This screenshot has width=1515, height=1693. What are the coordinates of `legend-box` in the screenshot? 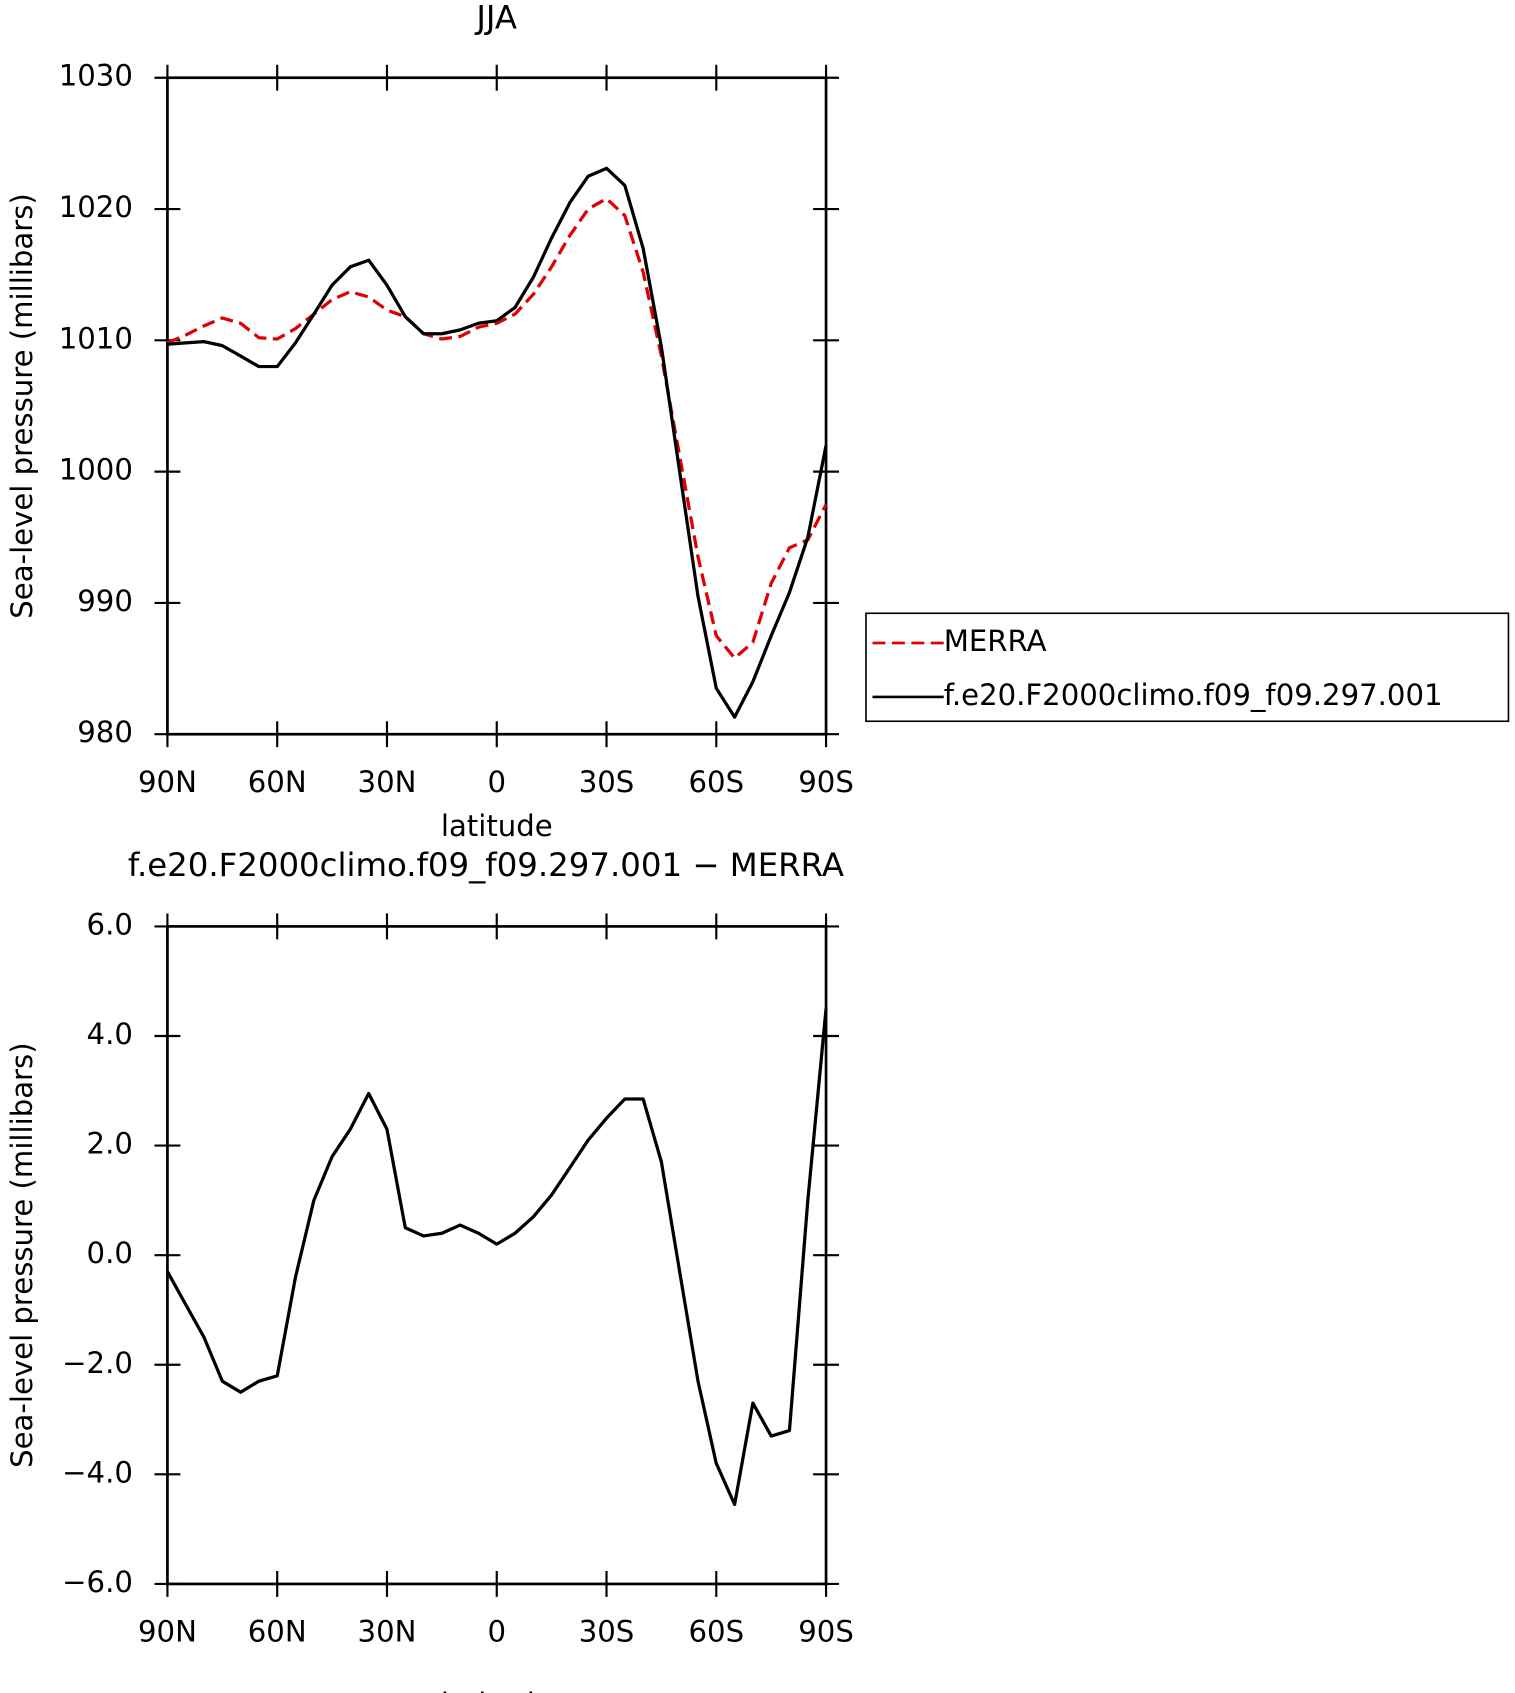 It's located at (1187, 667).